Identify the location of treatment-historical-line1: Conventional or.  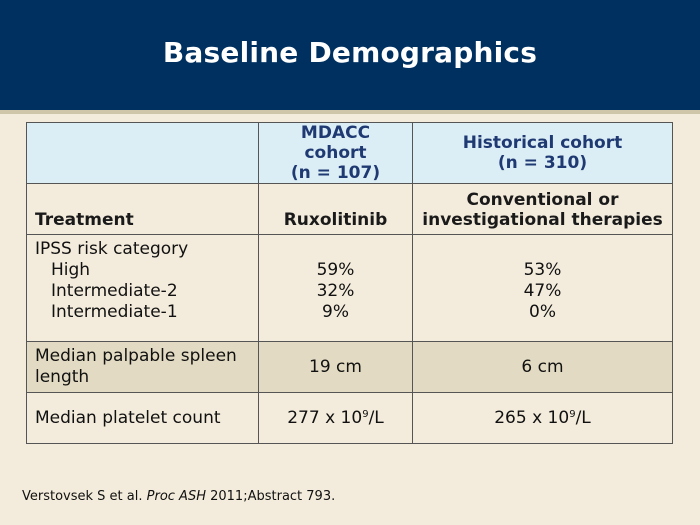
(542, 200).